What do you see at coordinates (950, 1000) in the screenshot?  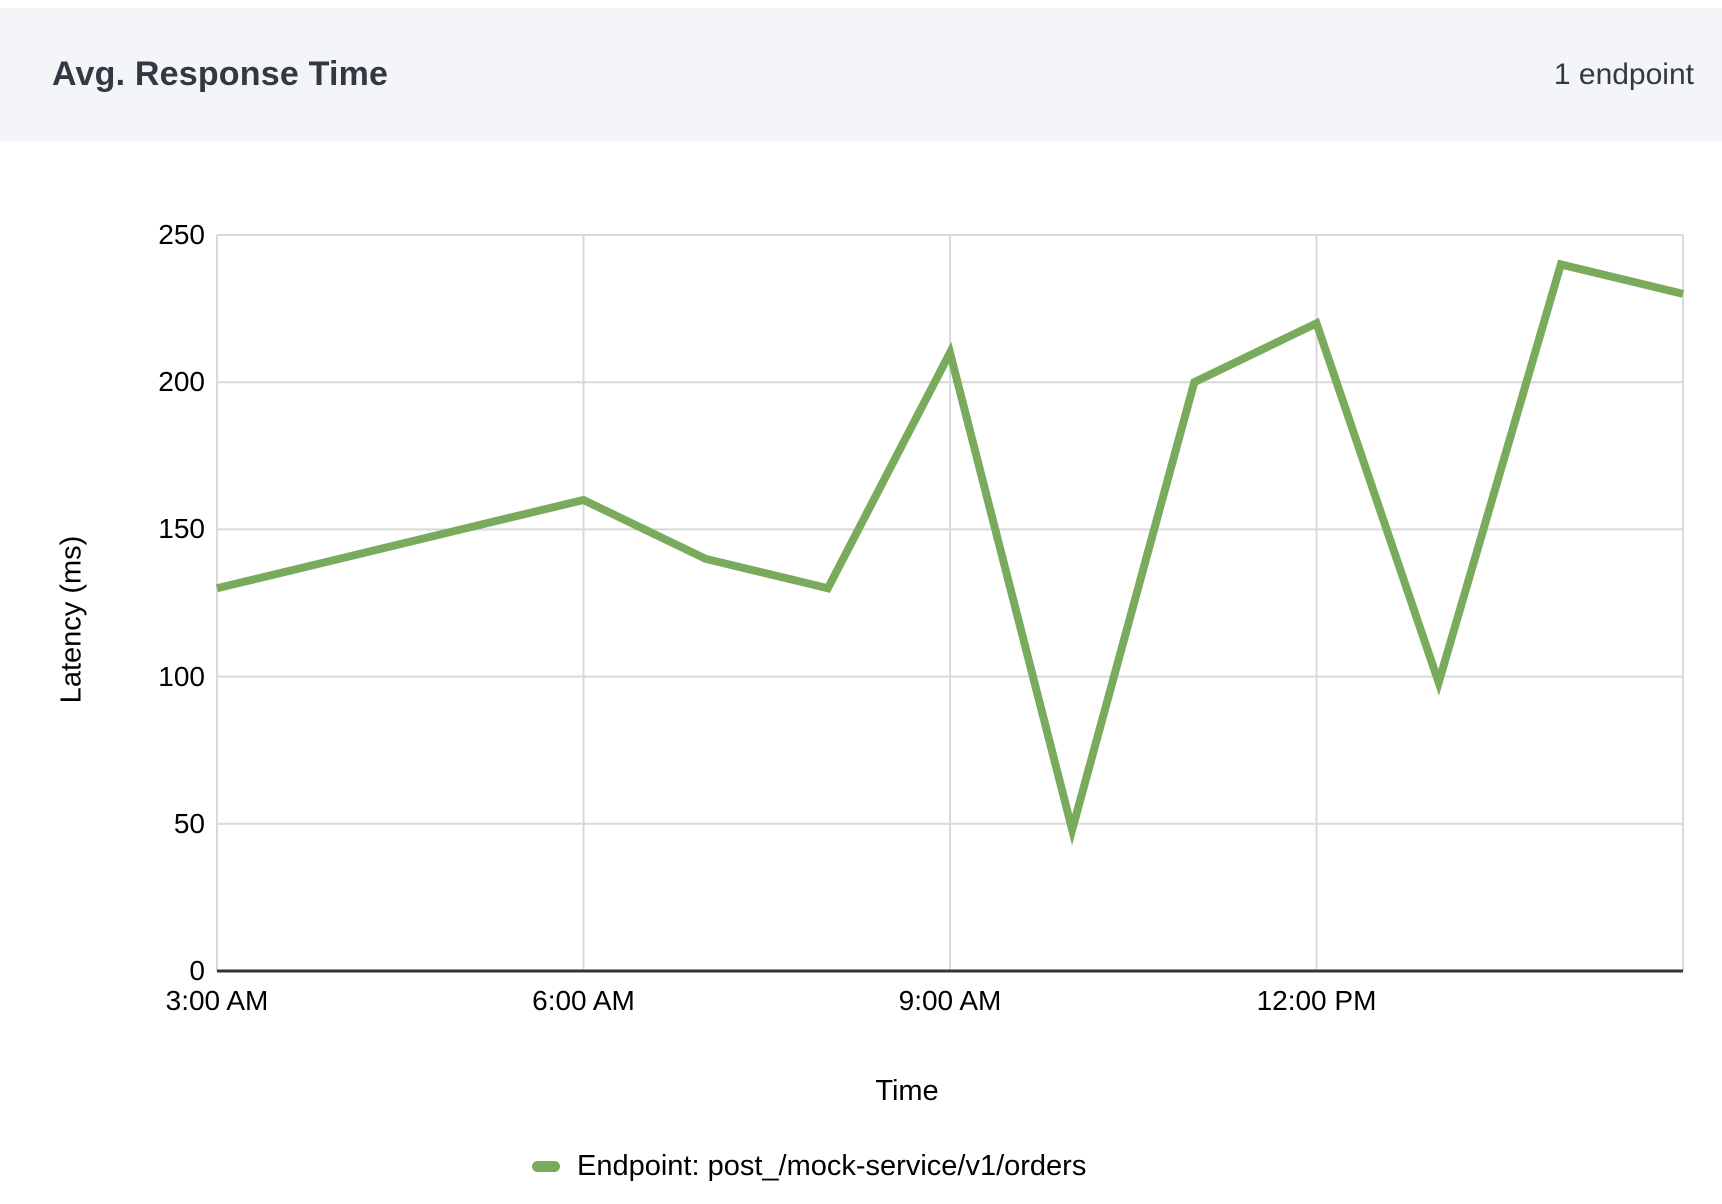 I see `x-tick-label: 9:00 AM` at bounding box center [950, 1000].